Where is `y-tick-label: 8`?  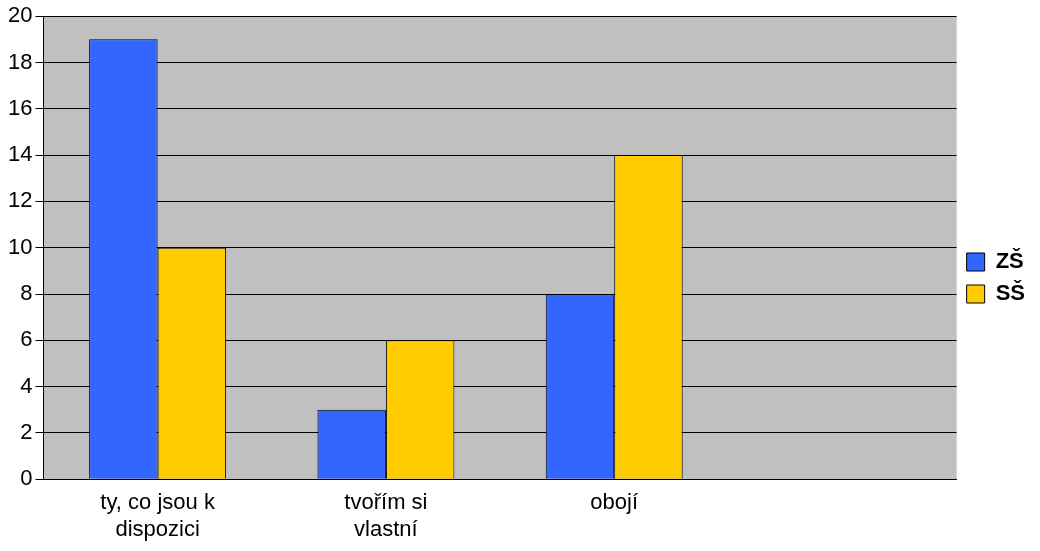 y-tick-label: 8 is located at coordinates (26, 293).